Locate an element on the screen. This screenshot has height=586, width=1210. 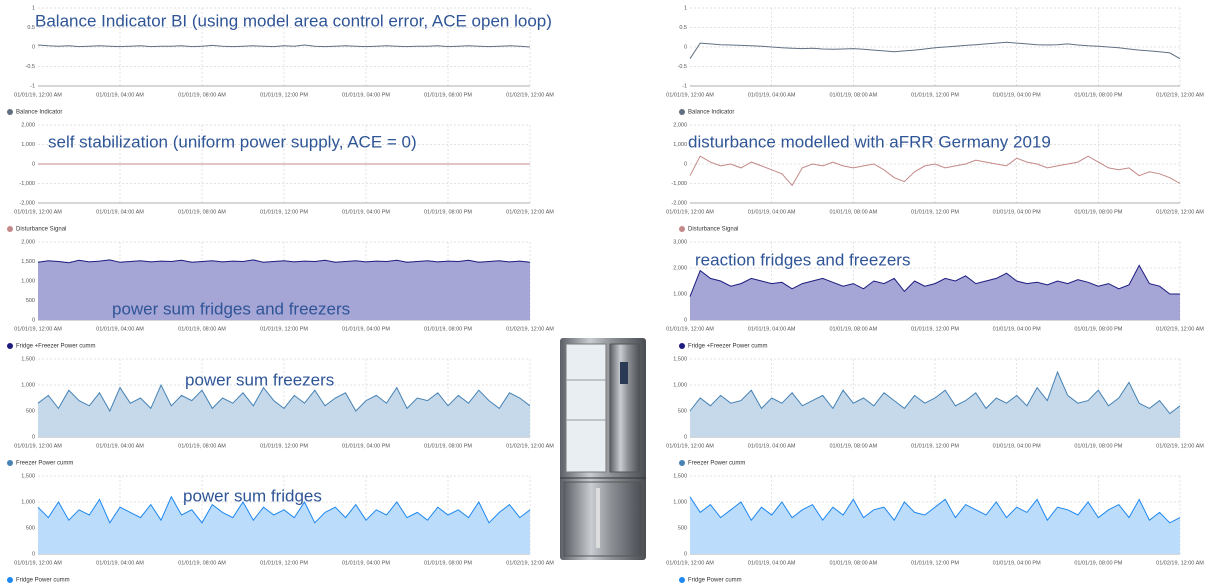
legend-label: Balance Indicator is located at coordinates (39, 113).